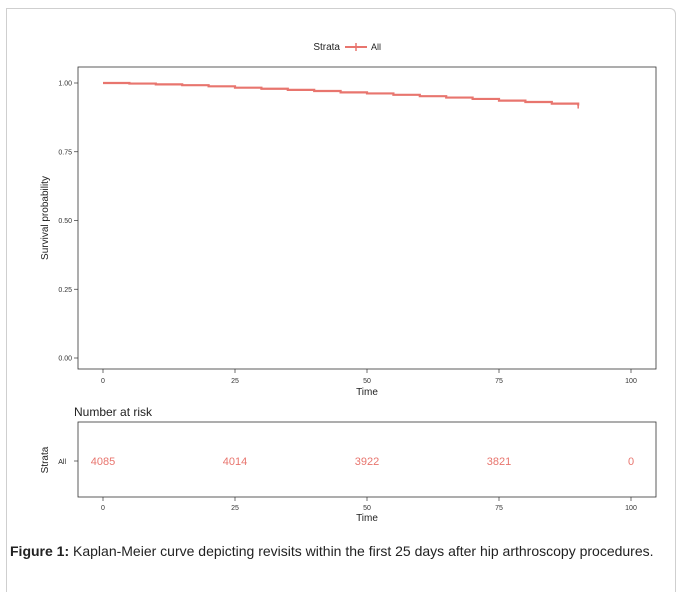 This screenshot has width=679, height=594. What do you see at coordinates (631, 508) in the screenshot?
I see `risk-x-tick-label: 100` at bounding box center [631, 508].